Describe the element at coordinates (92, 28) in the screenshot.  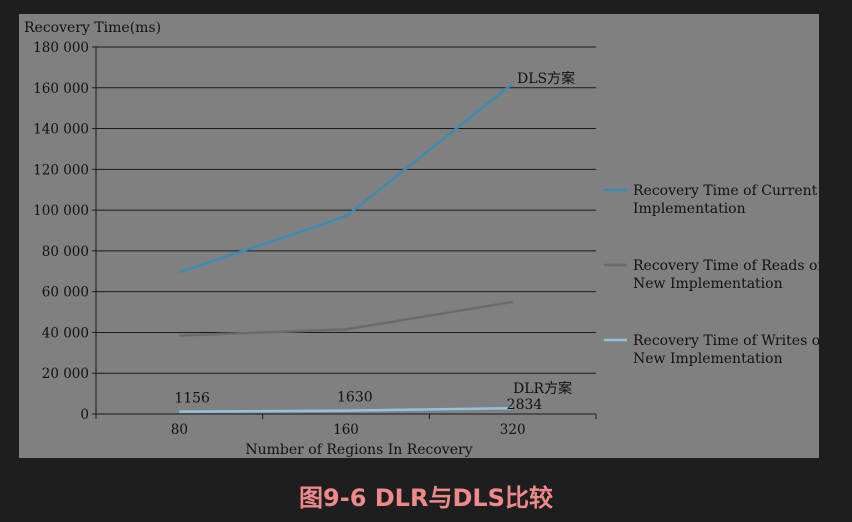
I see `y-axis-title: Recovery Time(ms)` at that location.